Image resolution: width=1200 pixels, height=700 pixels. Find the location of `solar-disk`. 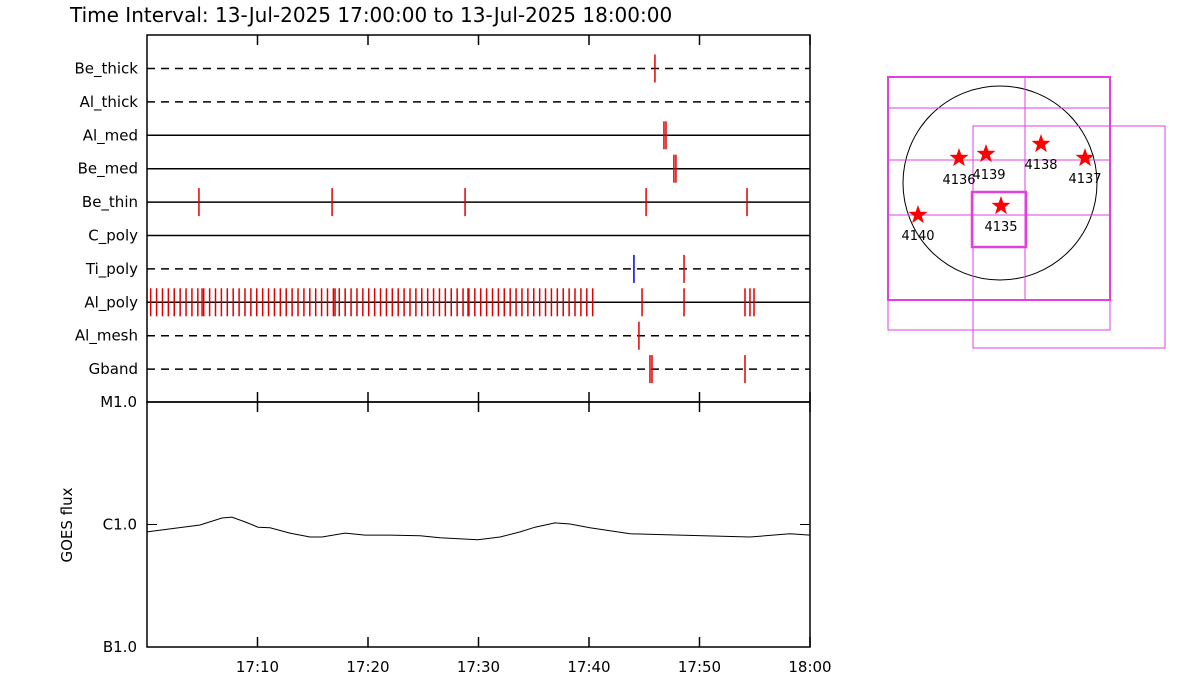

solar-disk is located at coordinates (1000, 183).